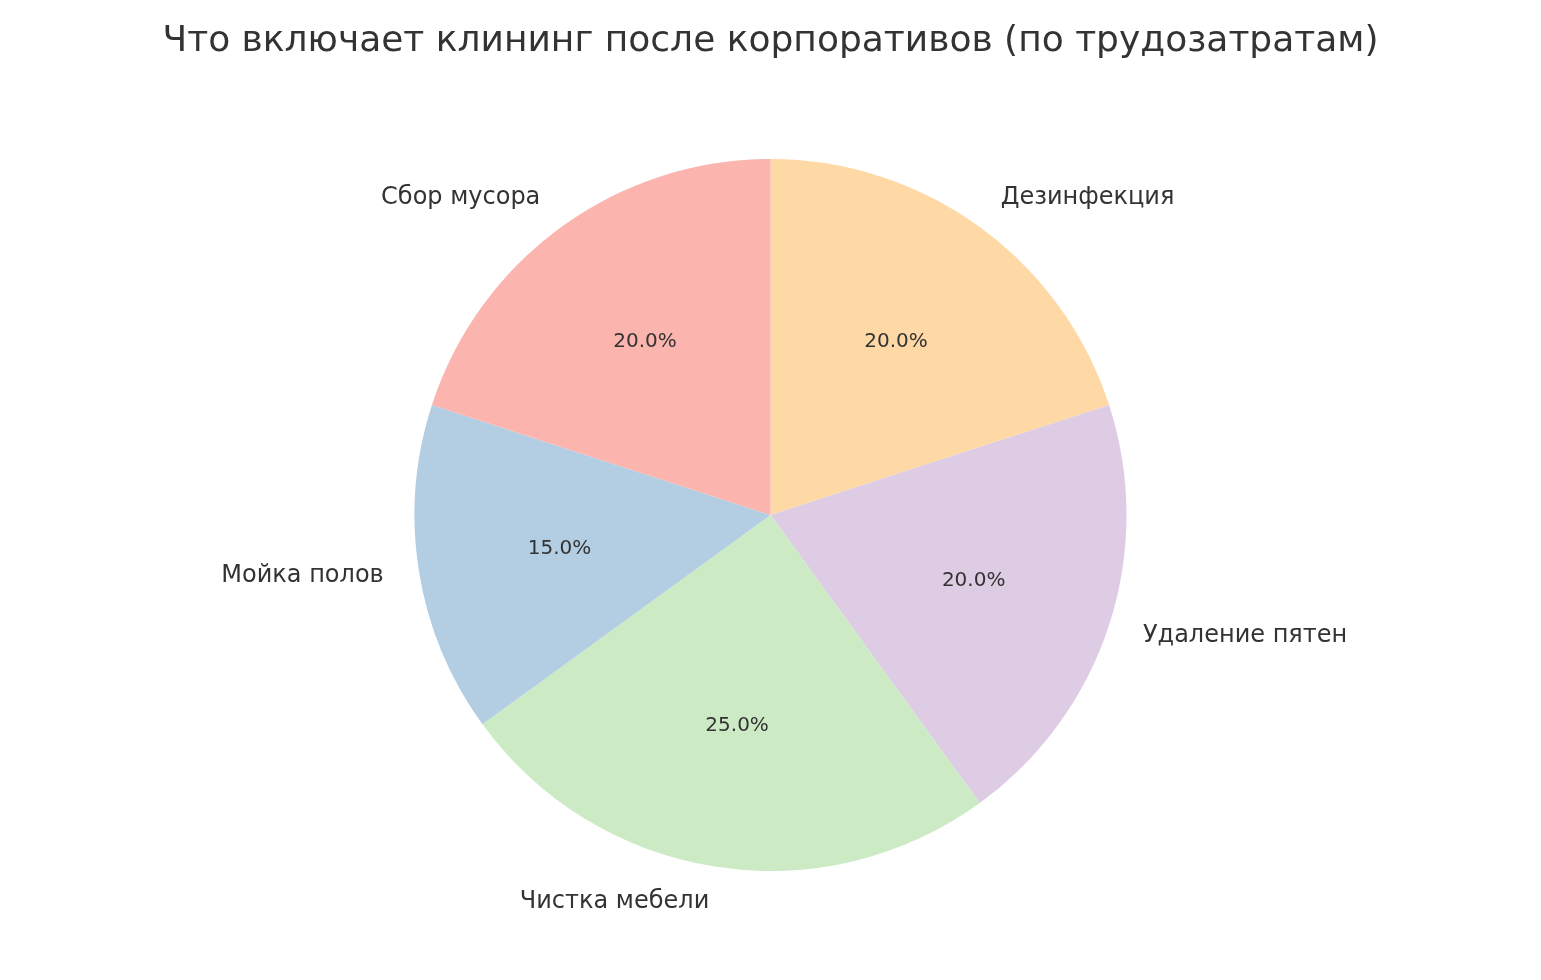  I want to click on slice-label: Дезинфекция, so click(1087, 196).